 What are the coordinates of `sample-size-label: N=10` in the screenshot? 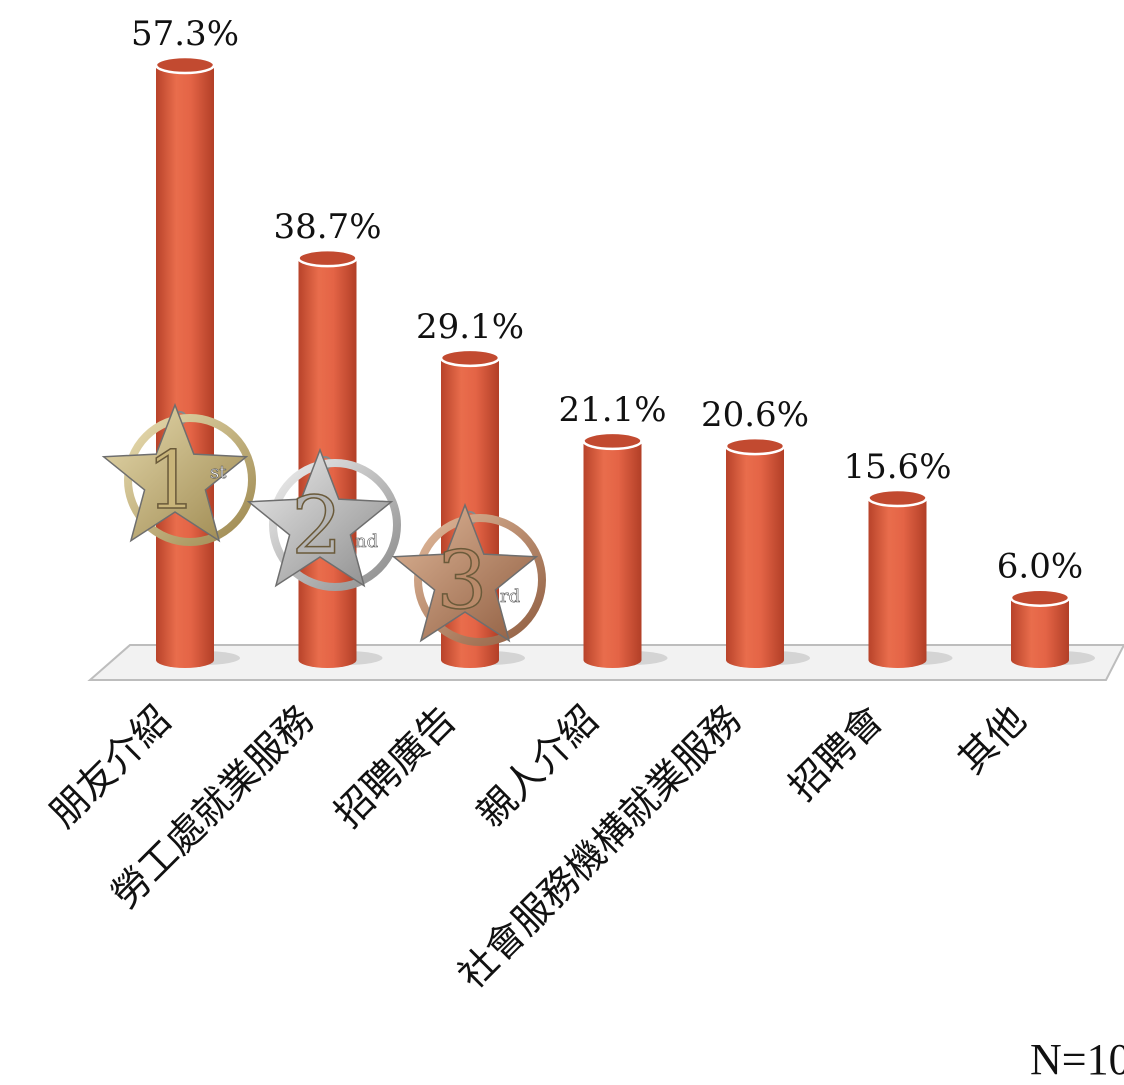 It's located at (1077, 1059).